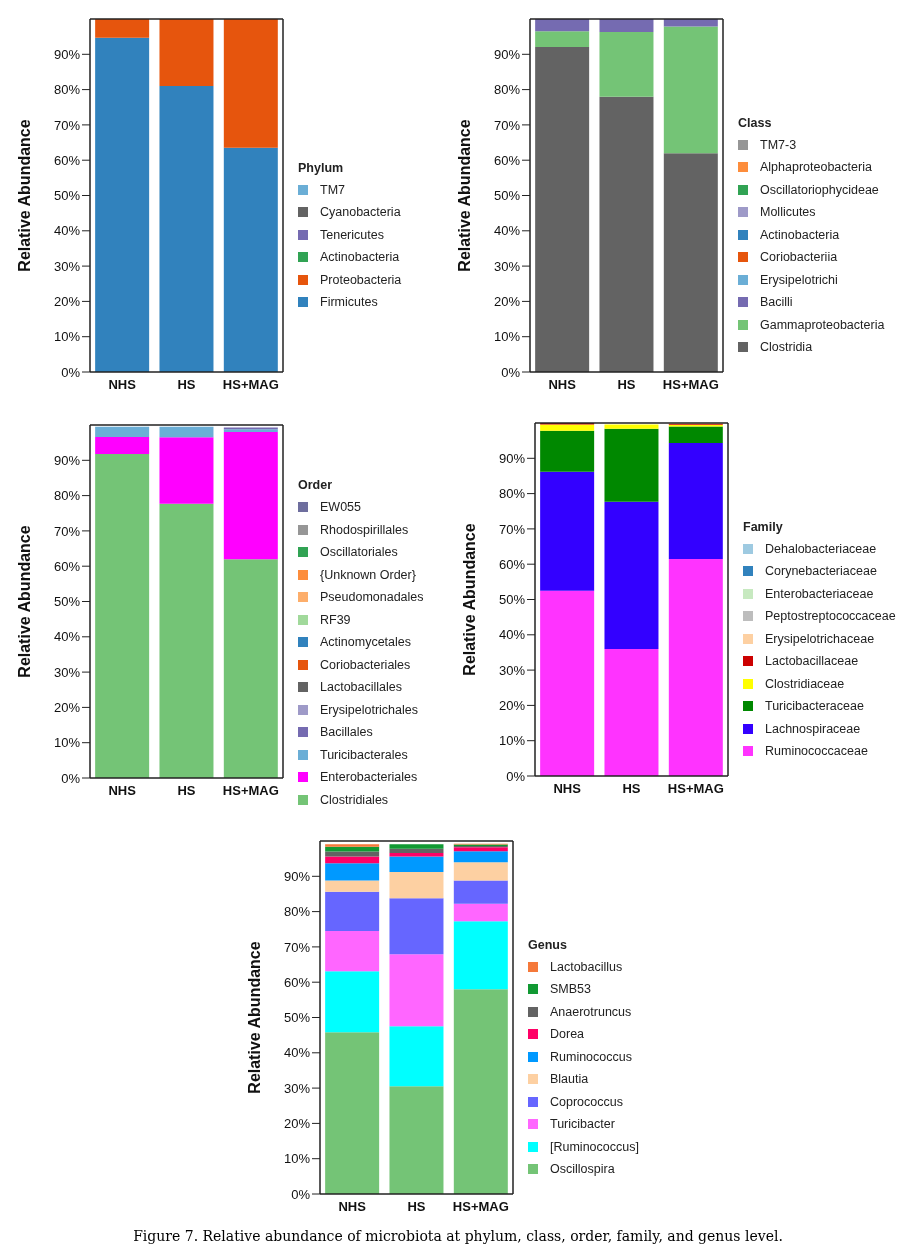  What do you see at coordinates (582, 1124) in the screenshot?
I see `legend-label: Turicibacter` at bounding box center [582, 1124].